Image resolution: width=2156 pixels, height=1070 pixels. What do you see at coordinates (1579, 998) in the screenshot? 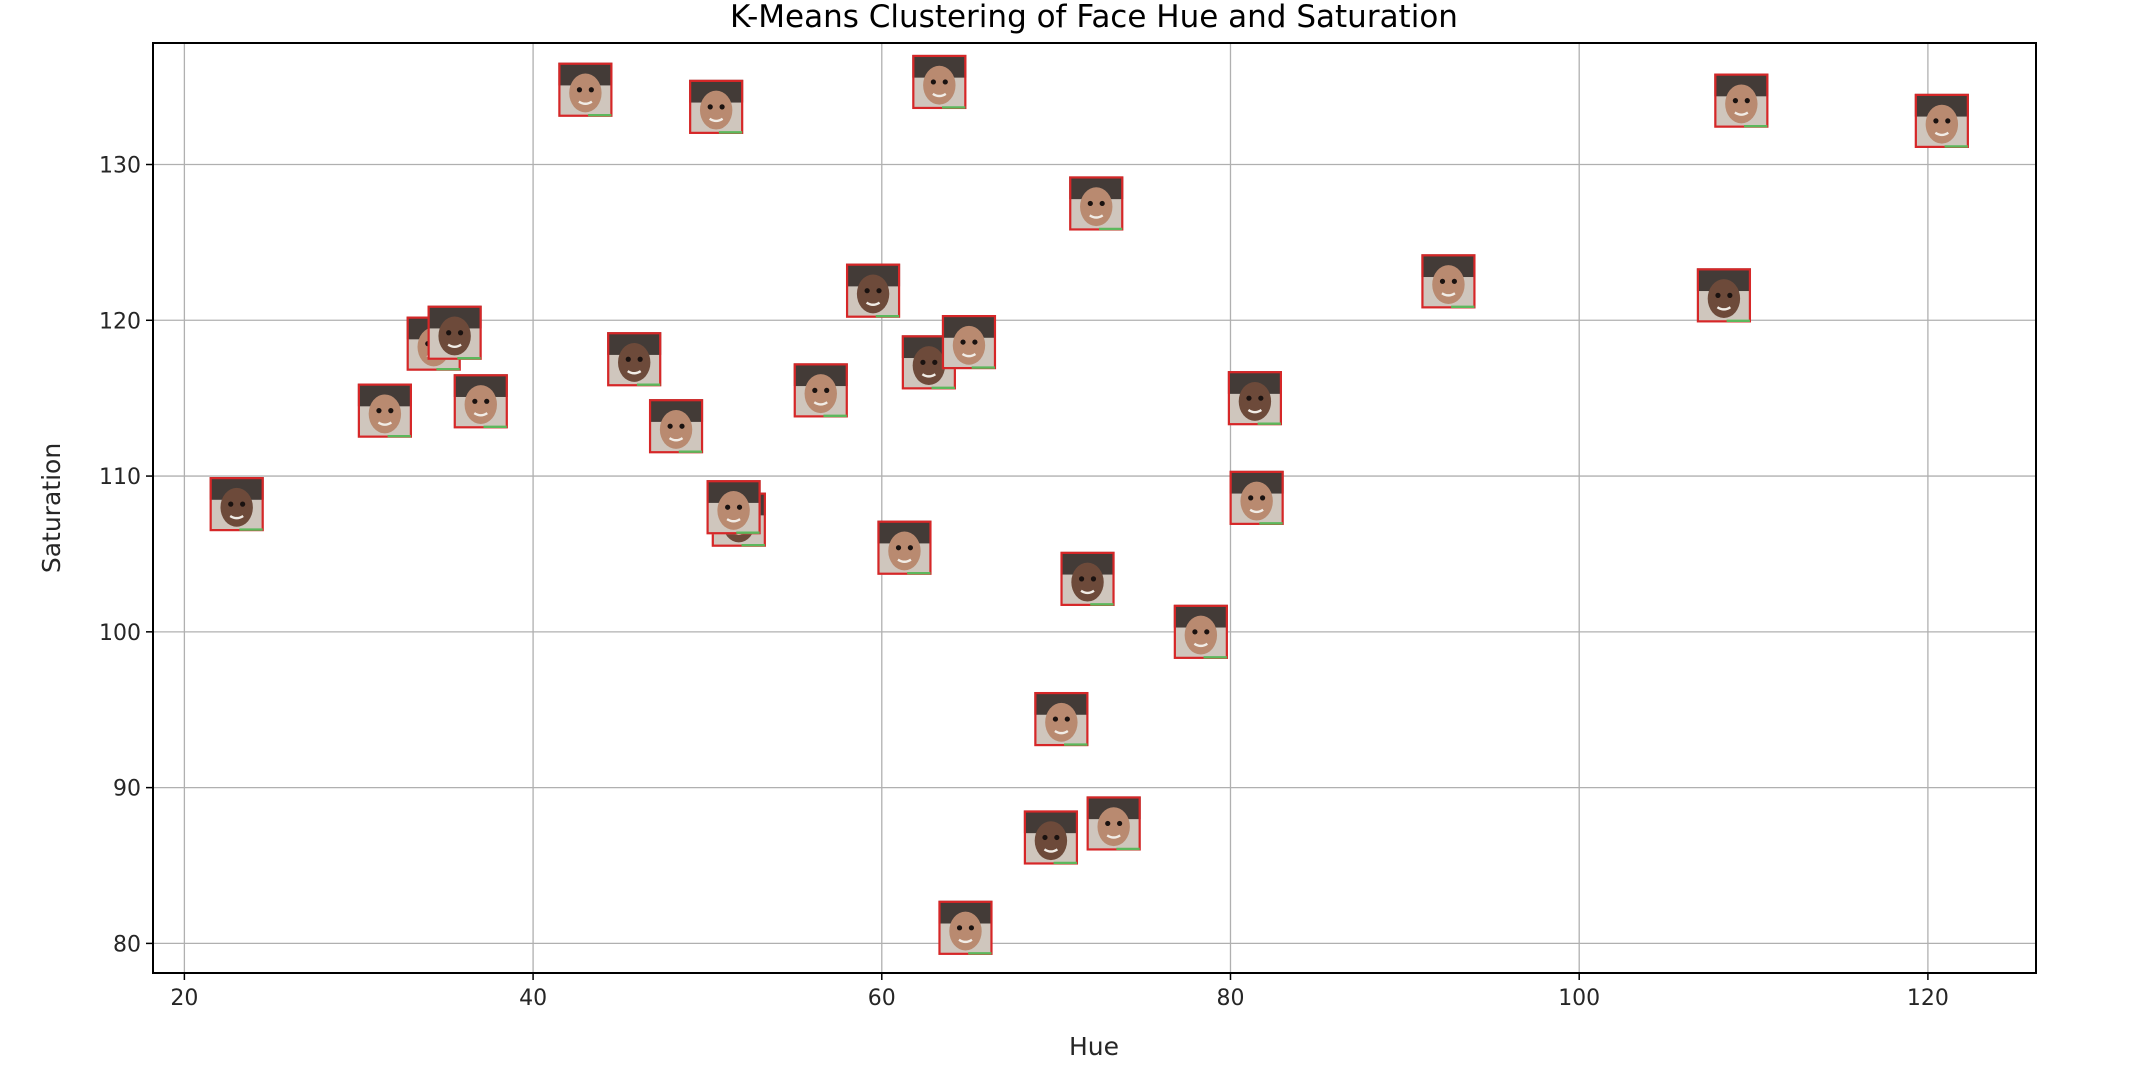
I see `x-tick-label: 100` at bounding box center [1579, 998].